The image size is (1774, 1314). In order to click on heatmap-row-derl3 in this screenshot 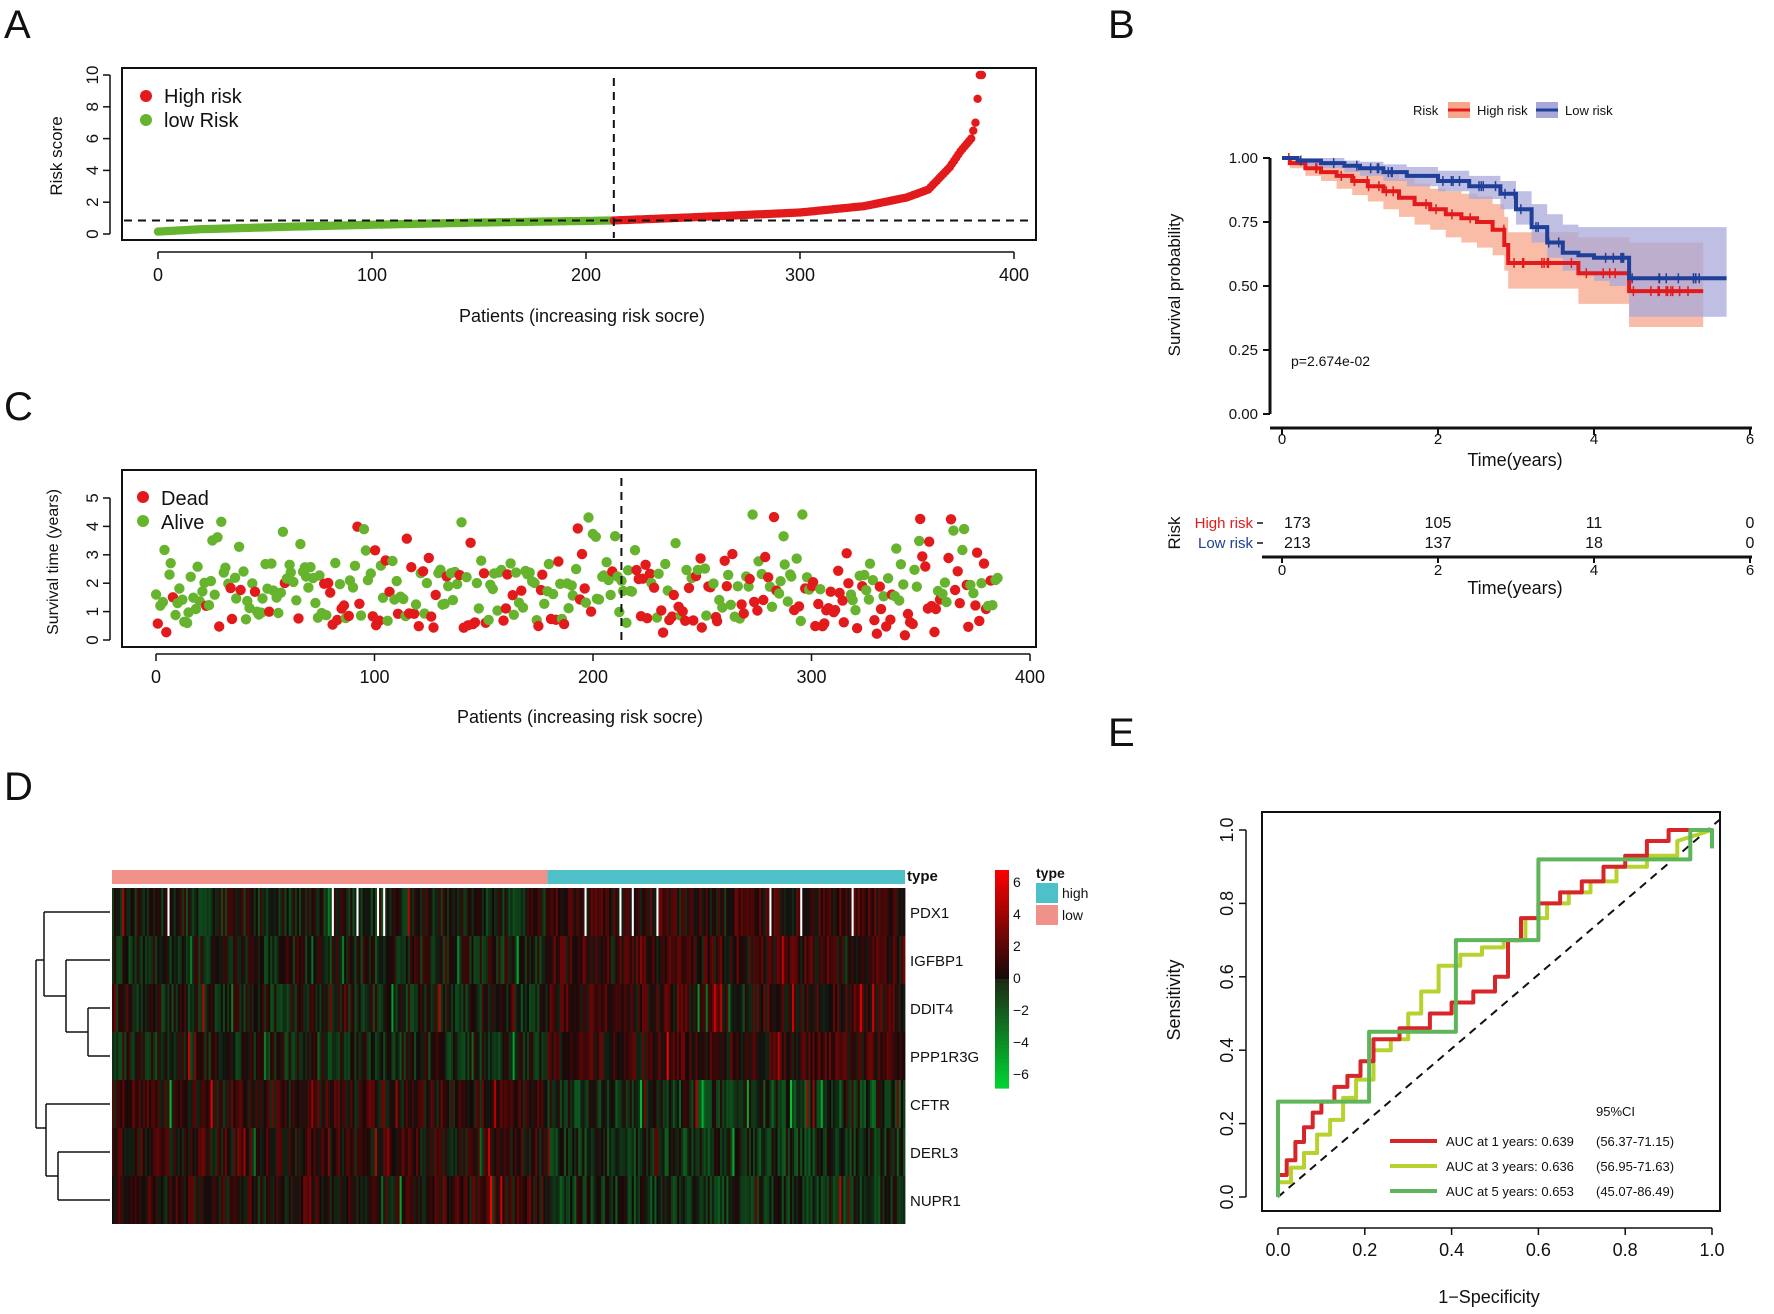, I will do `click(509, 1152)`.